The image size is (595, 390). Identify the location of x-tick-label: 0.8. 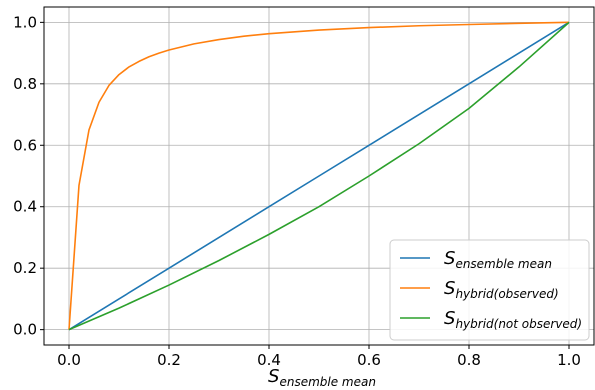
(469, 360).